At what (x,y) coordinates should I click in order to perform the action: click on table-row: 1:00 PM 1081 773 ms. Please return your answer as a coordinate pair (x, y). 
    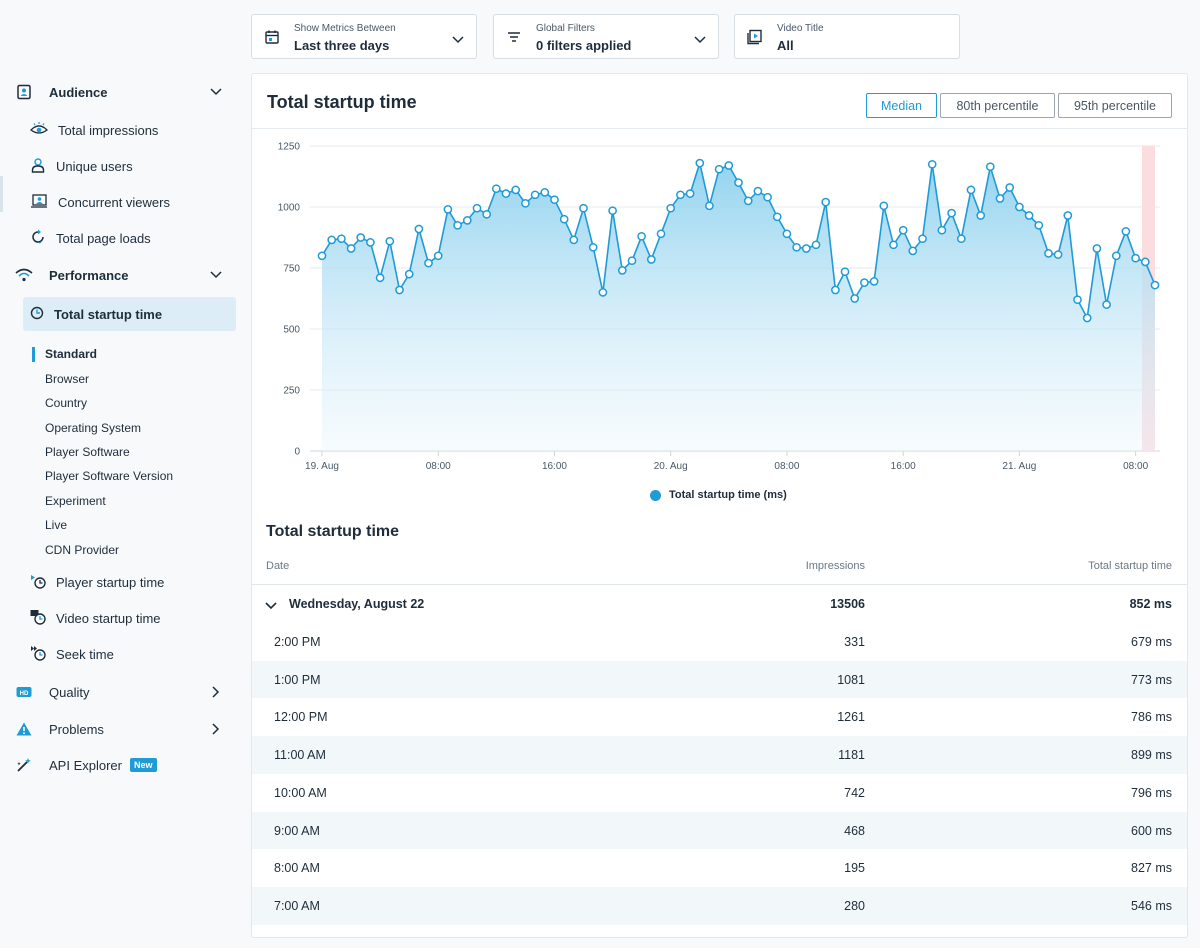
    Looking at the image, I should click on (719, 679).